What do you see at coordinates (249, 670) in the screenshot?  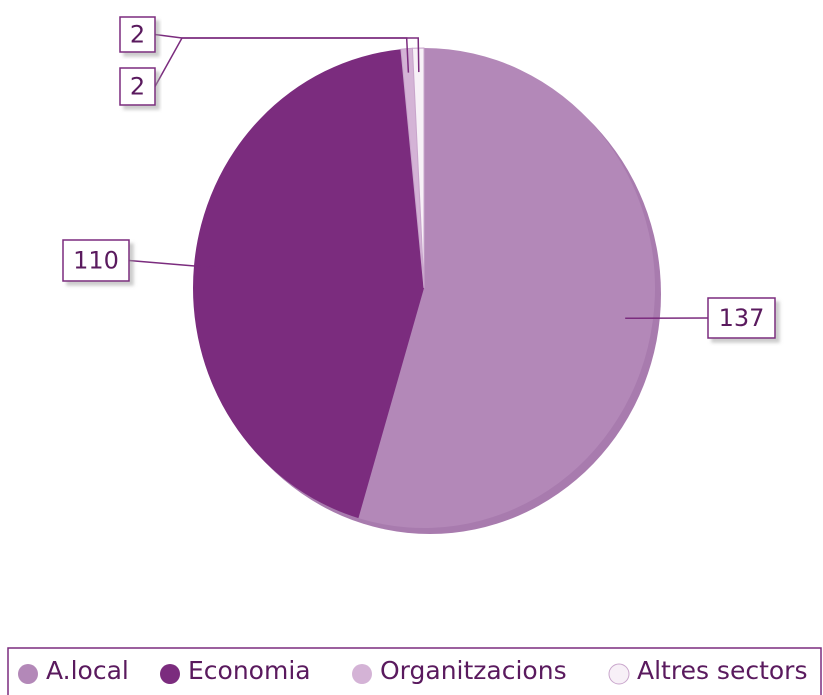 I see `legend-label: Economia` at bounding box center [249, 670].